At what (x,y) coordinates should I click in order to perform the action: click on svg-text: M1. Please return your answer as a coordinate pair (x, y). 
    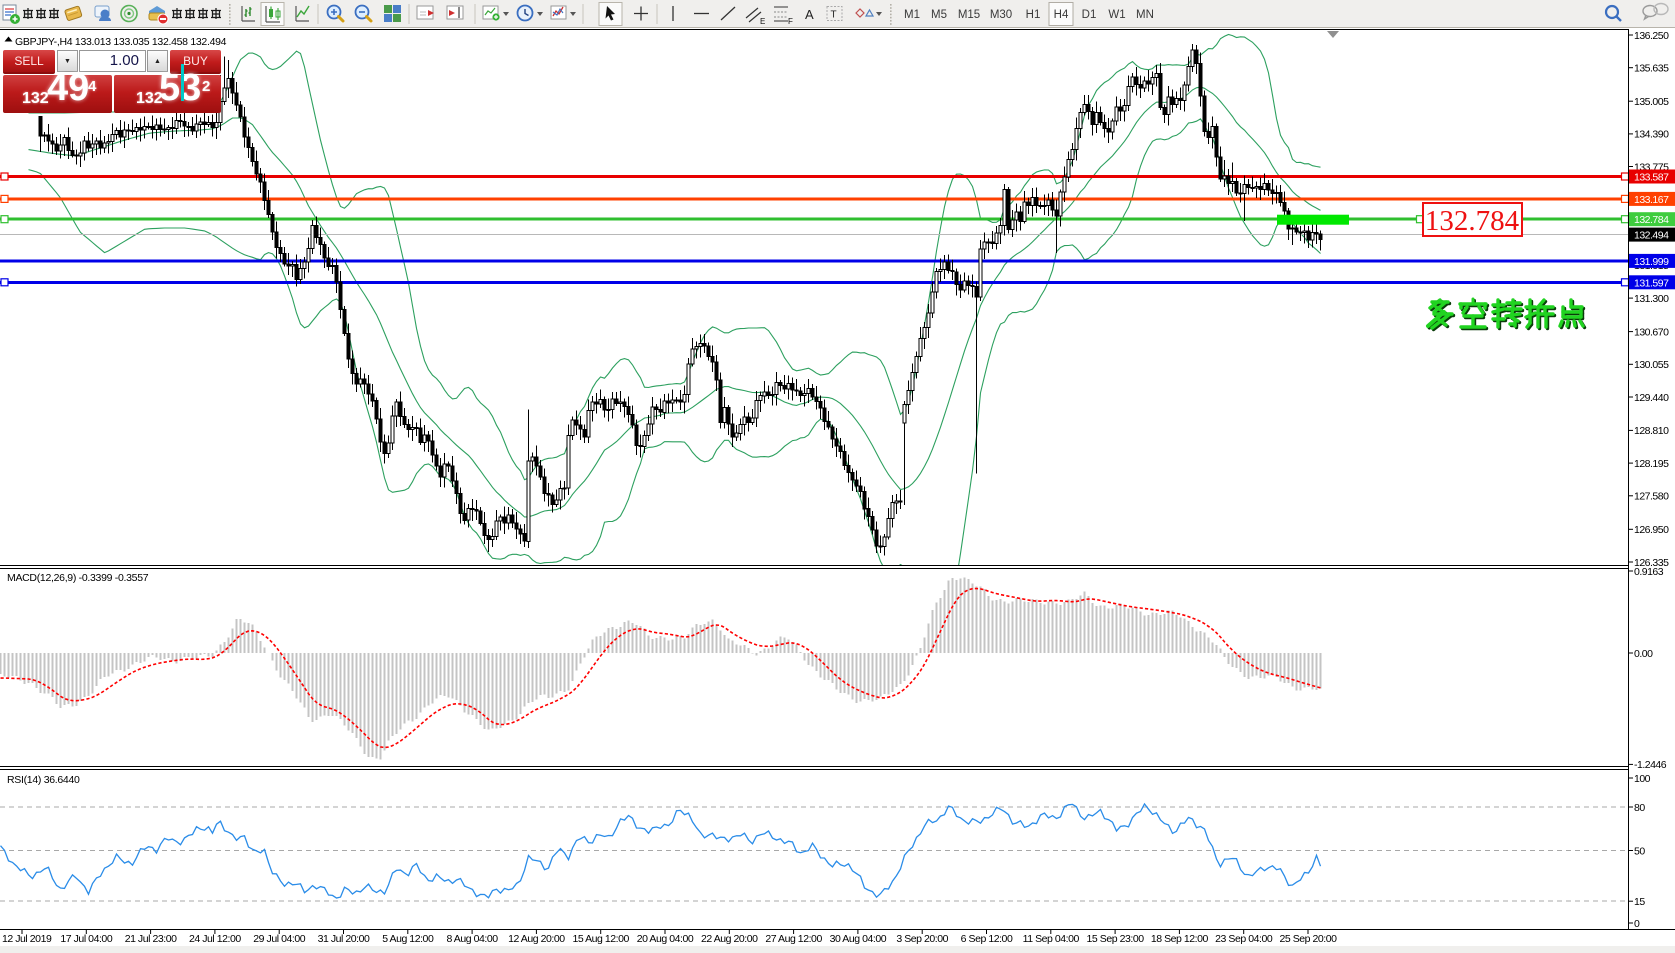
    Looking at the image, I should click on (912, 15).